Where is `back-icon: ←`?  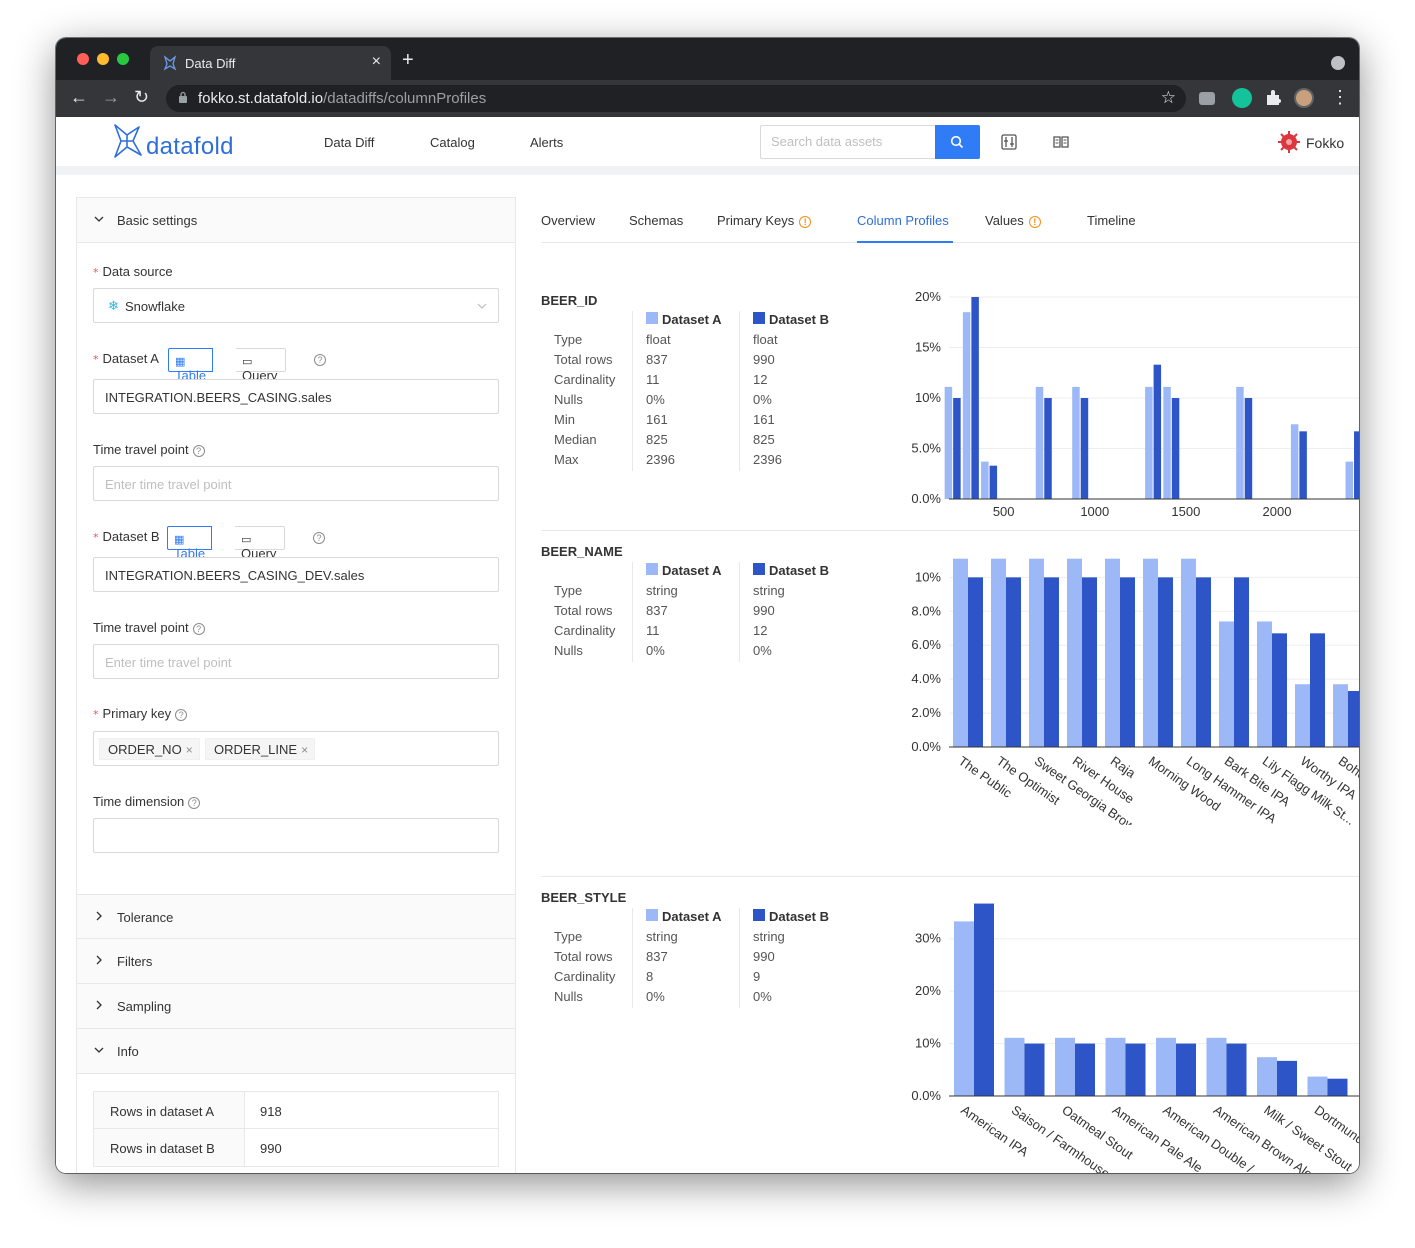
back-icon: ← is located at coordinates (79, 97).